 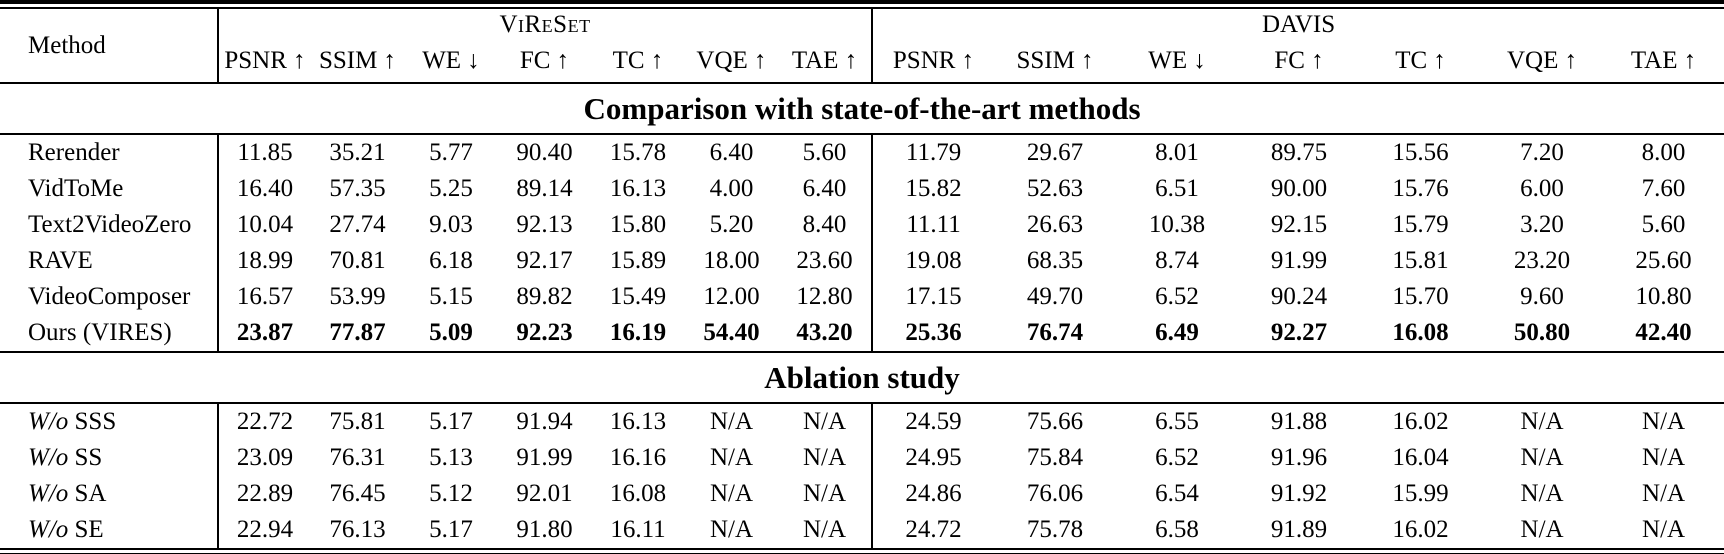 What do you see at coordinates (933, 225) in the screenshot?
I see `metric-value: 11.11` at bounding box center [933, 225].